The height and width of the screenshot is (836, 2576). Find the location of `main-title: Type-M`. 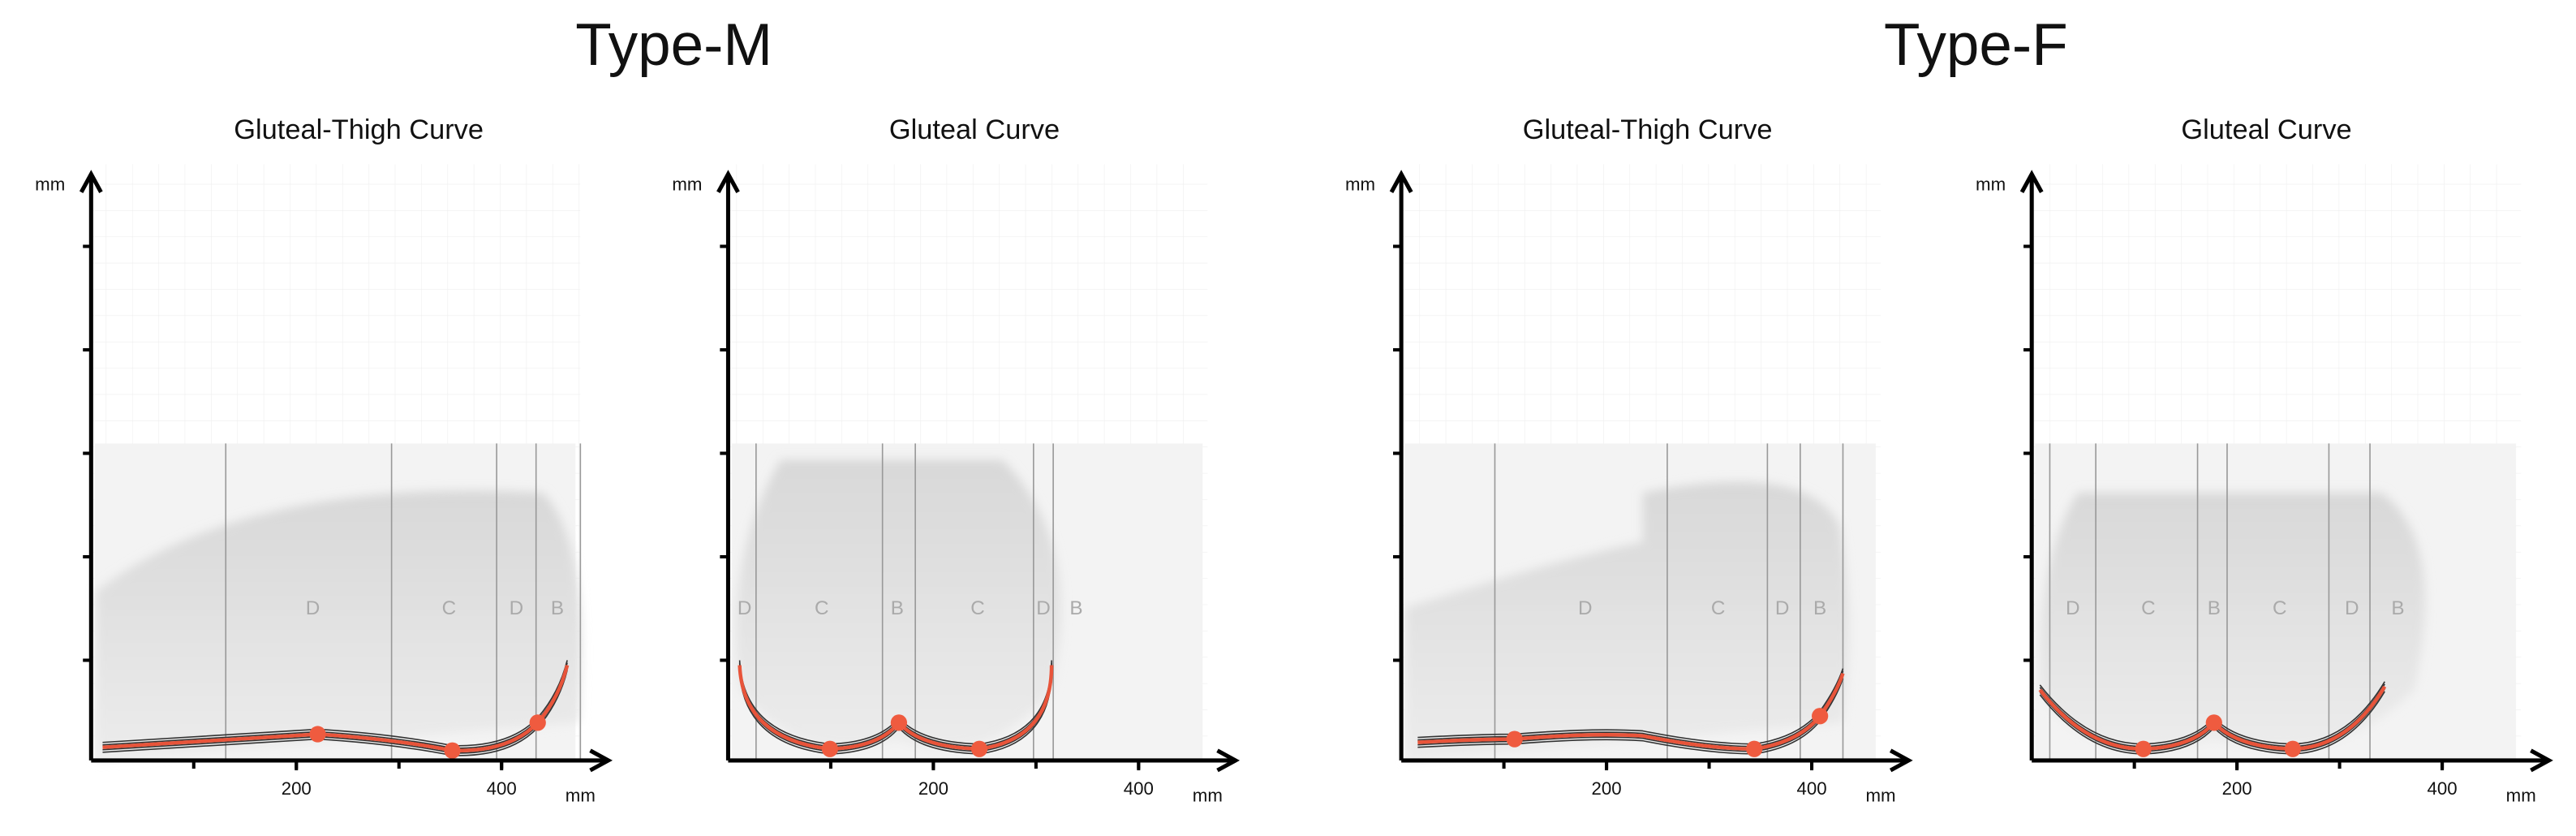

main-title: Type-M is located at coordinates (673, 45).